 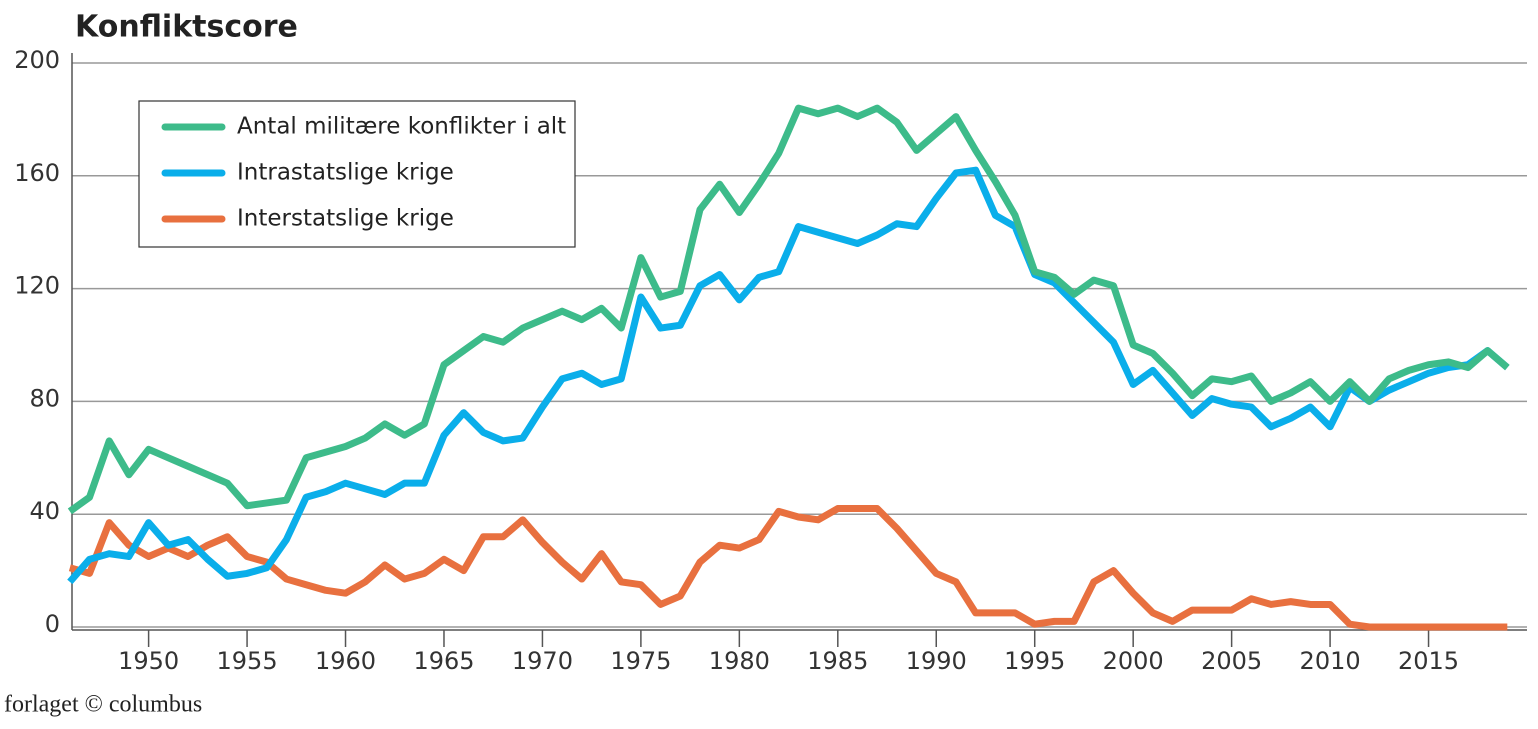 I want to click on x-tick-label: 1990, so click(x=936, y=661).